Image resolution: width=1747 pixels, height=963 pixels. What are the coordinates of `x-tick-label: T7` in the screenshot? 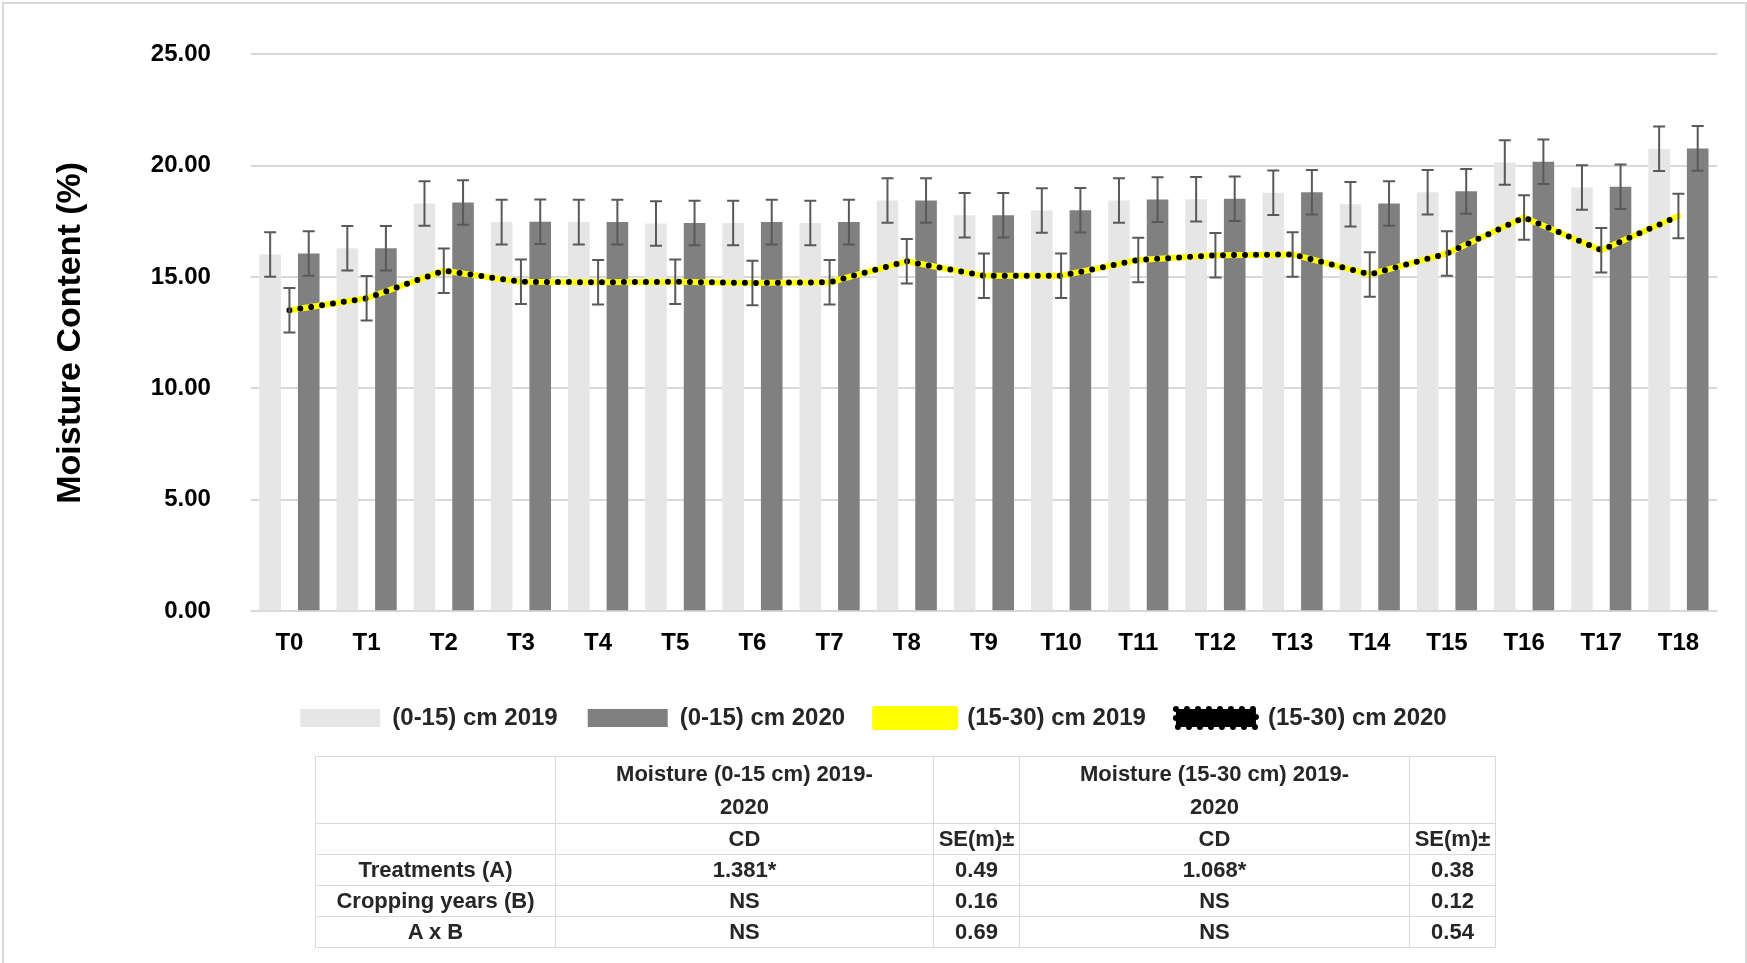 It's located at (829, 642).